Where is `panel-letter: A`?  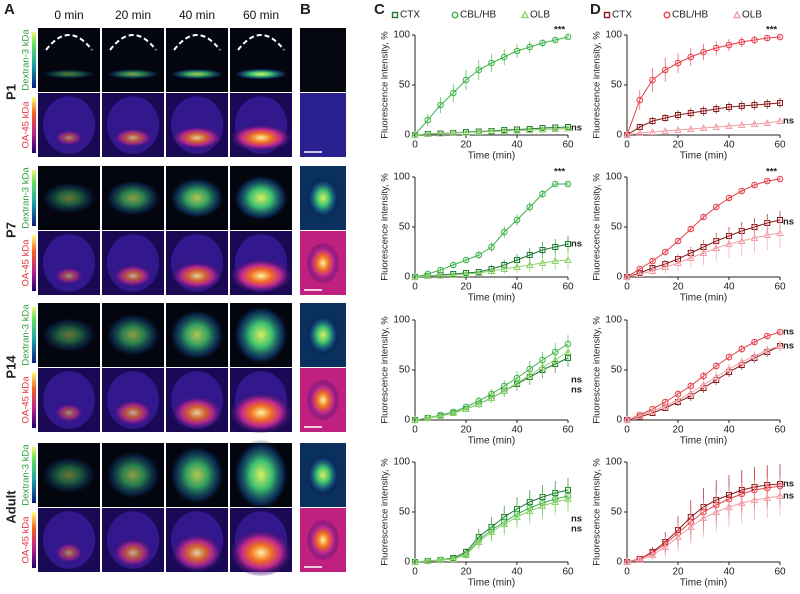 panel-letter: A is located at coordinates (9, 9).